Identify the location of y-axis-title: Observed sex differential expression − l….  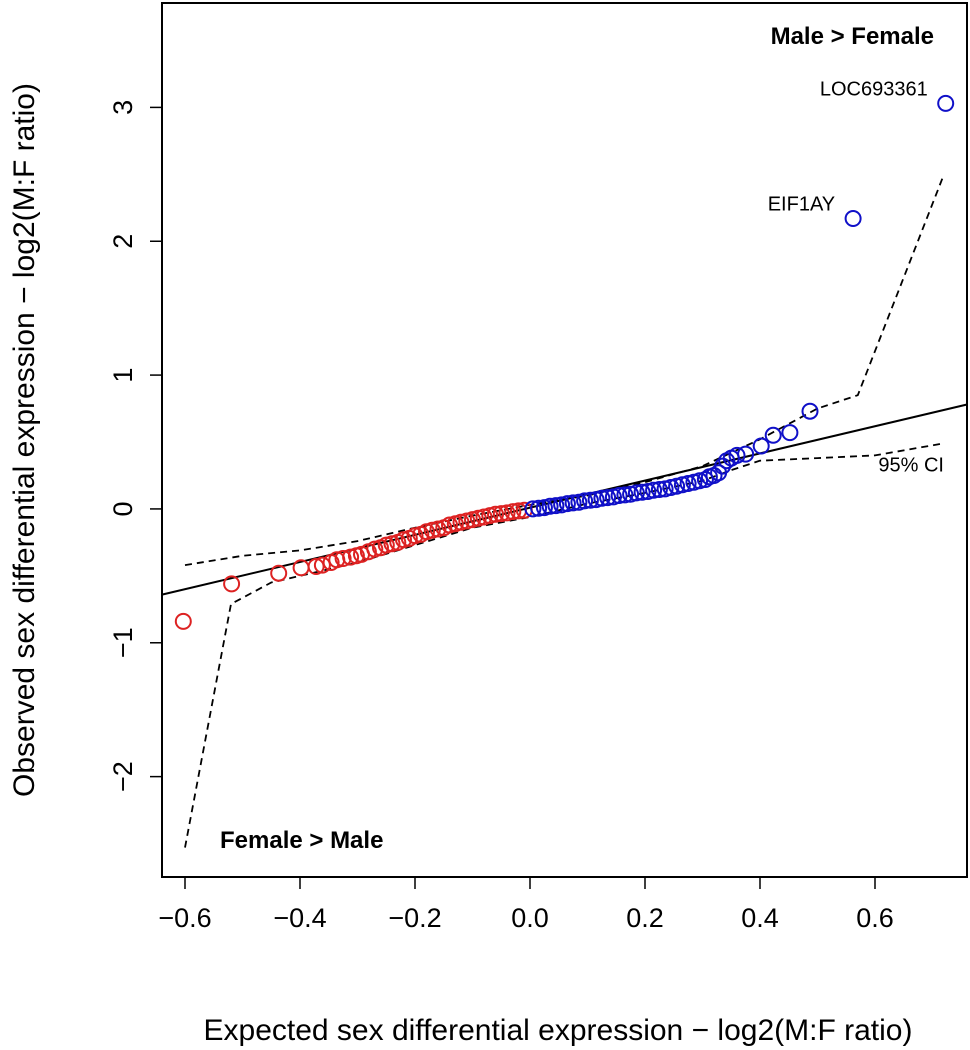
(24, 440).